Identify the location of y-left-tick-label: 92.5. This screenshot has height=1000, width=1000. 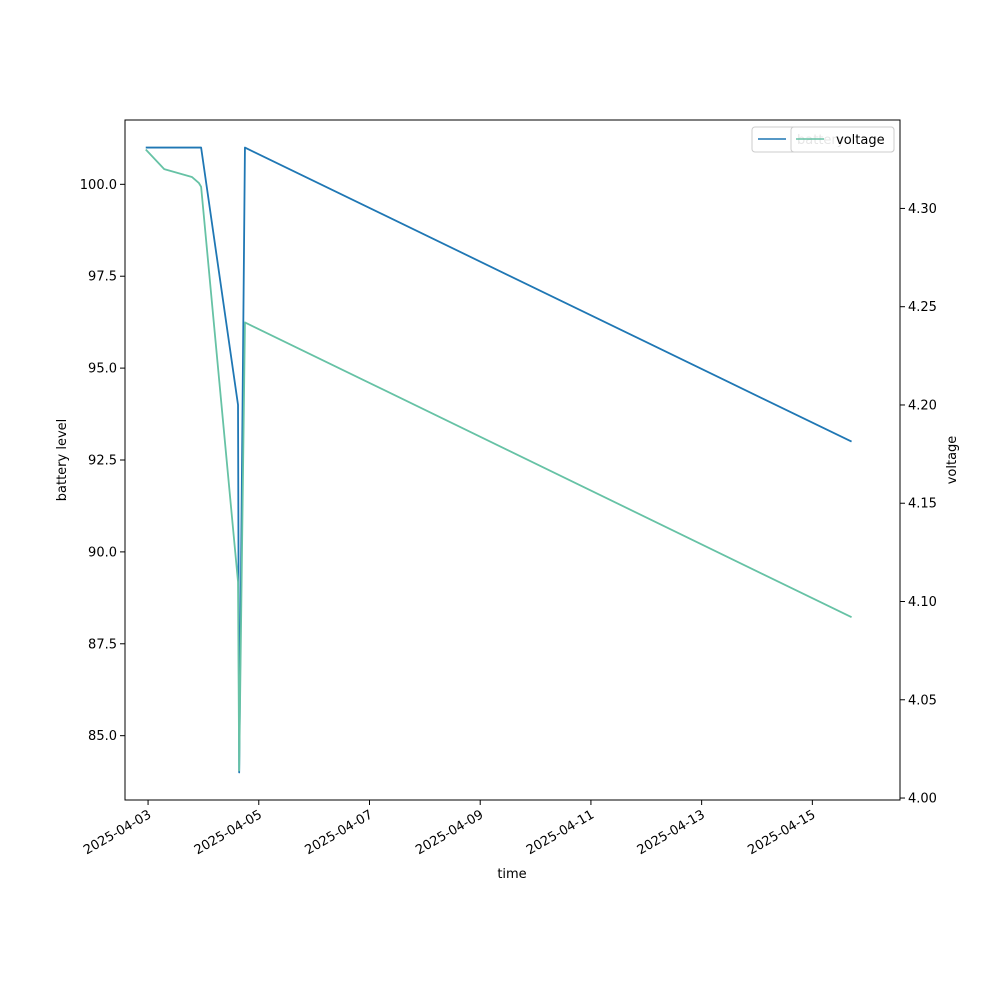
(102, 461).